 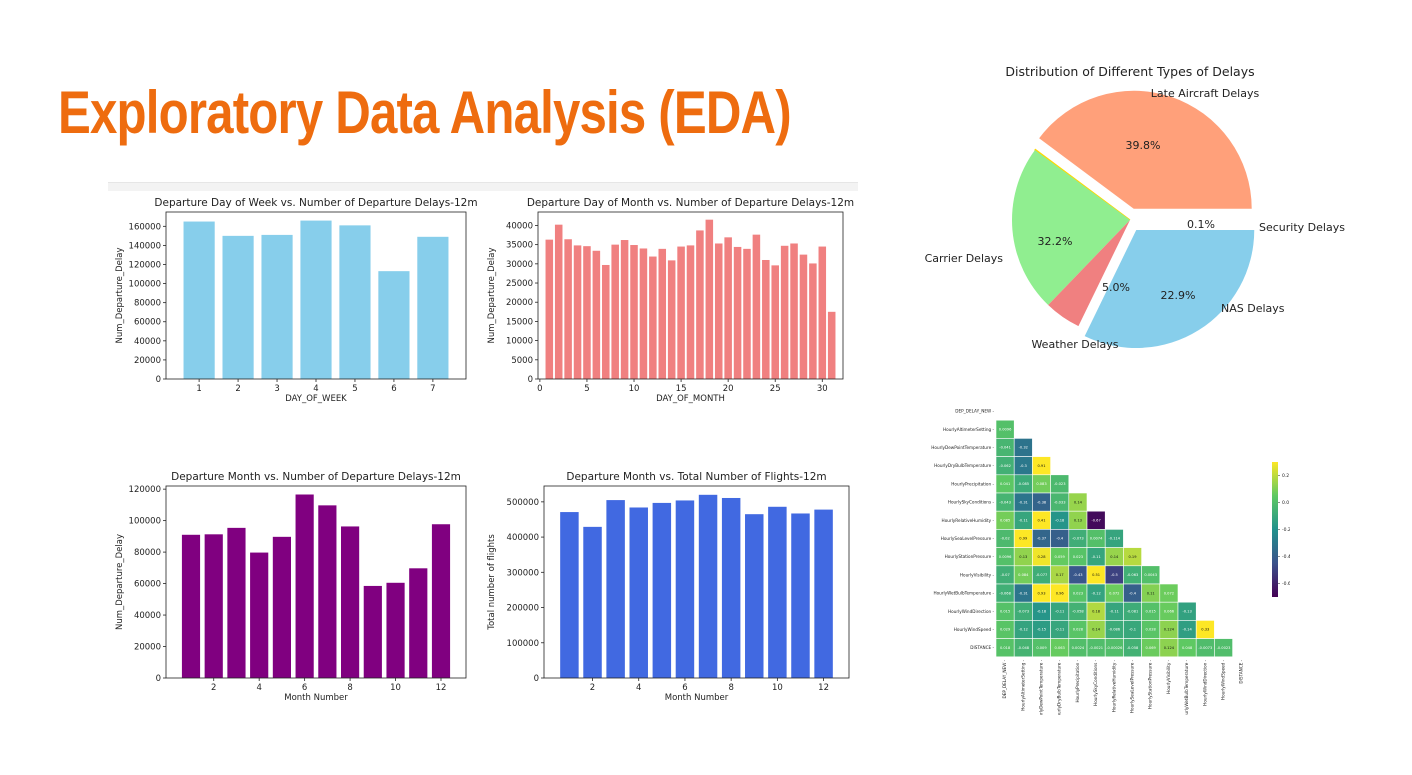 What do you see at coordinates (697, 698) in the screenshot?
I see `x-axis-label: Month Number` at bounding box center [697, 698].